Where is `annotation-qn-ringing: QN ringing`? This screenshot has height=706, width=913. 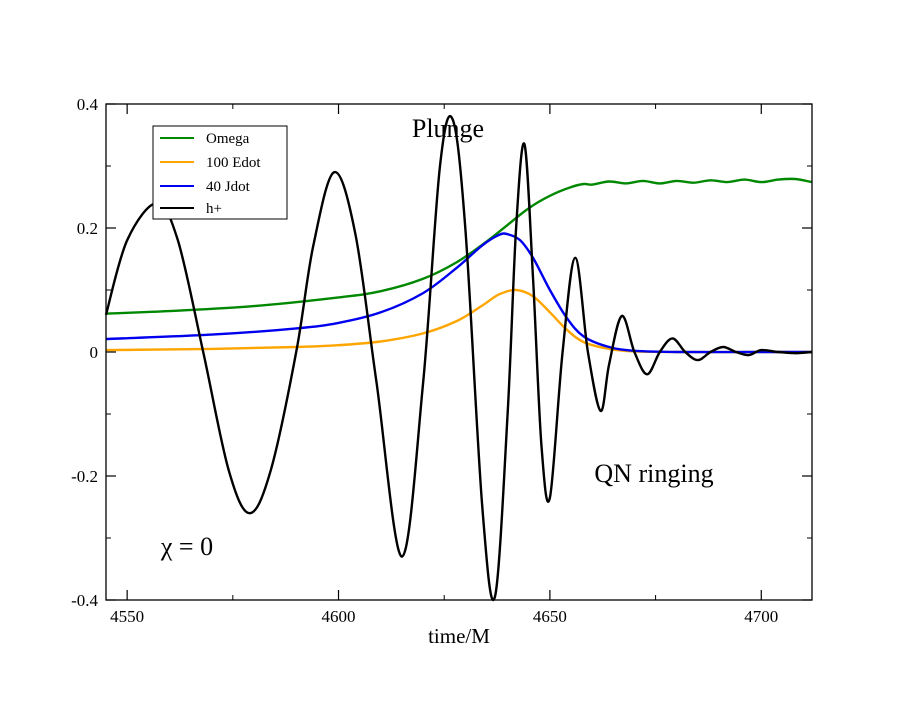 annotation-qn-ringing: QN ringing is located at coordinates (653, 473).